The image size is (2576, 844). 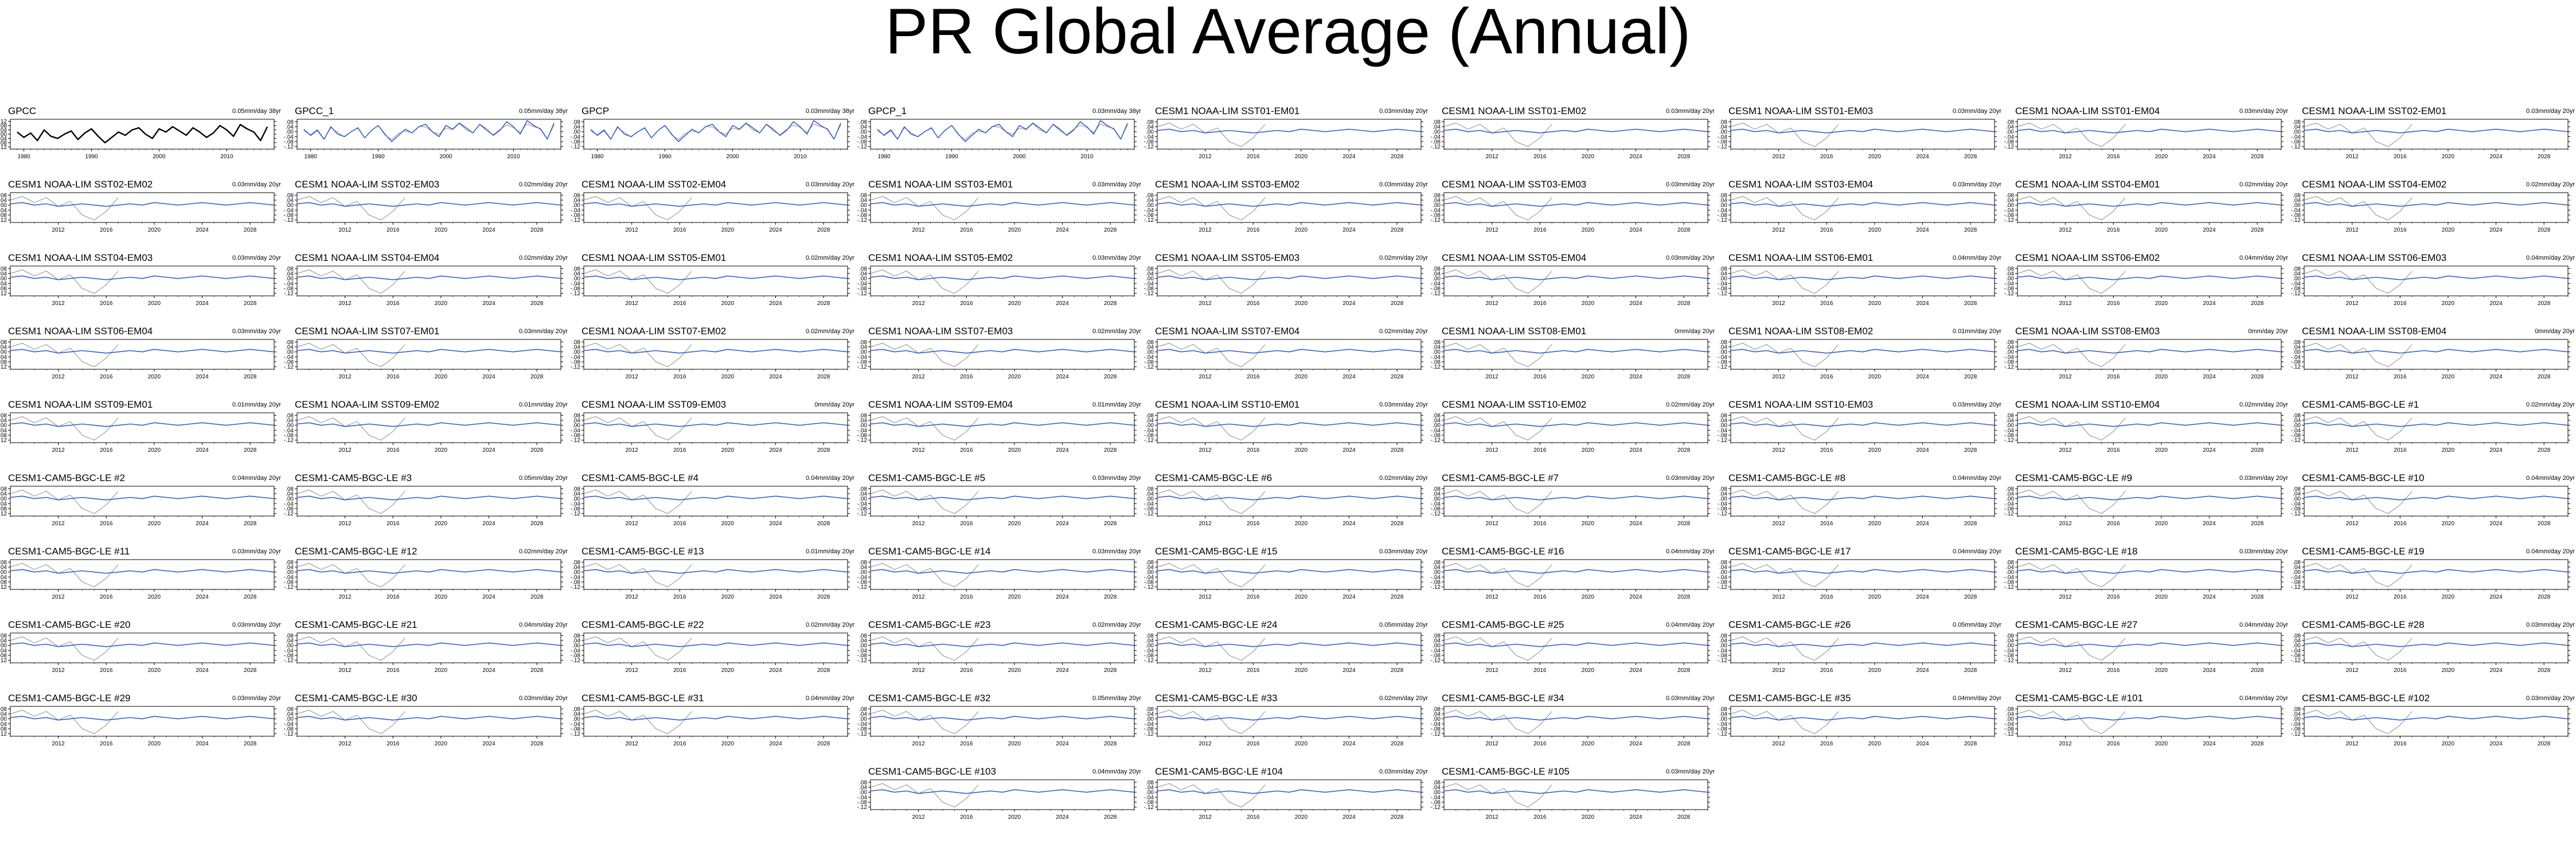 I want to click on panel-trend-label: 0.02mm/day 20yr, so click(x=1117, y=625).